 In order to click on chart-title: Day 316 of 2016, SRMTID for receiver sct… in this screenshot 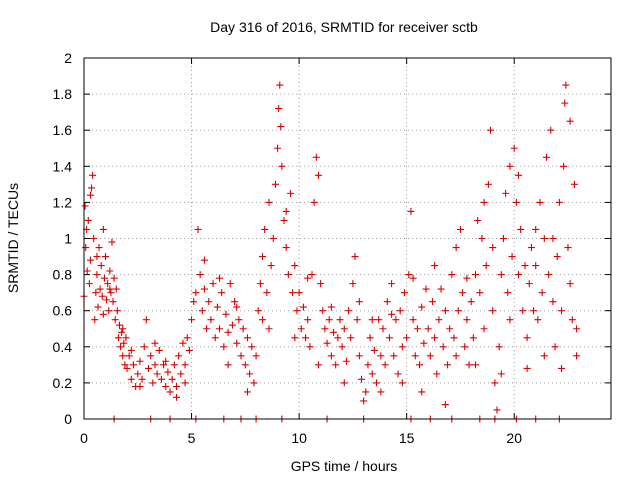, I will do `click(344, 27)`.